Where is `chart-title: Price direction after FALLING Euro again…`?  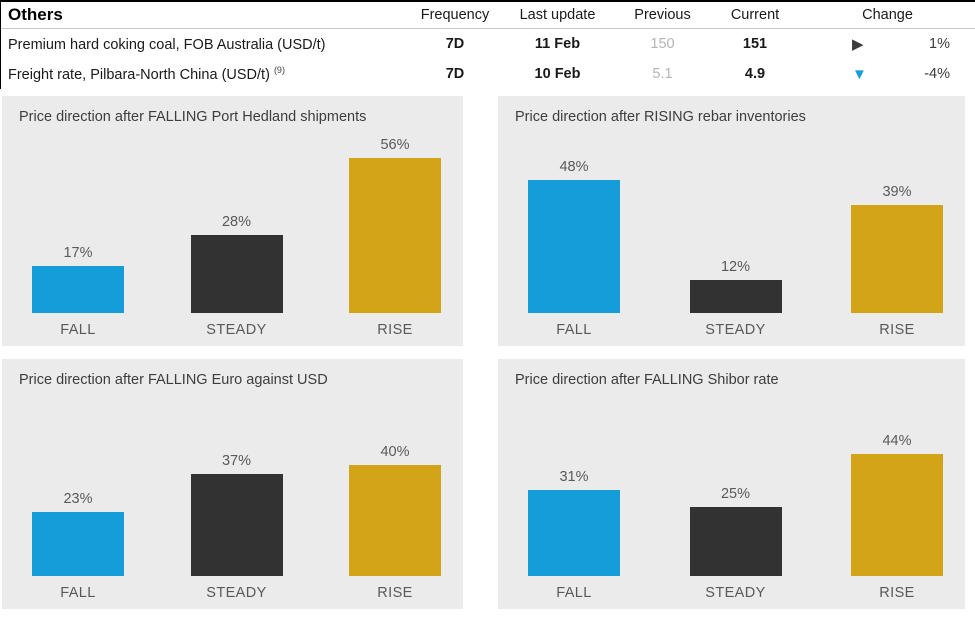
chart-title: Price direction after FALLING Euro again… is located at coordinates (173, 380).